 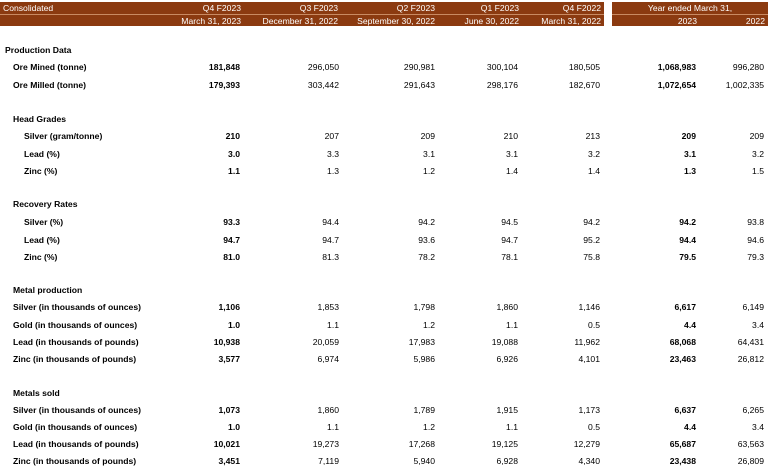 I want to click on header-q3f2023: Q3 F2023, so click(x=292, y=8).